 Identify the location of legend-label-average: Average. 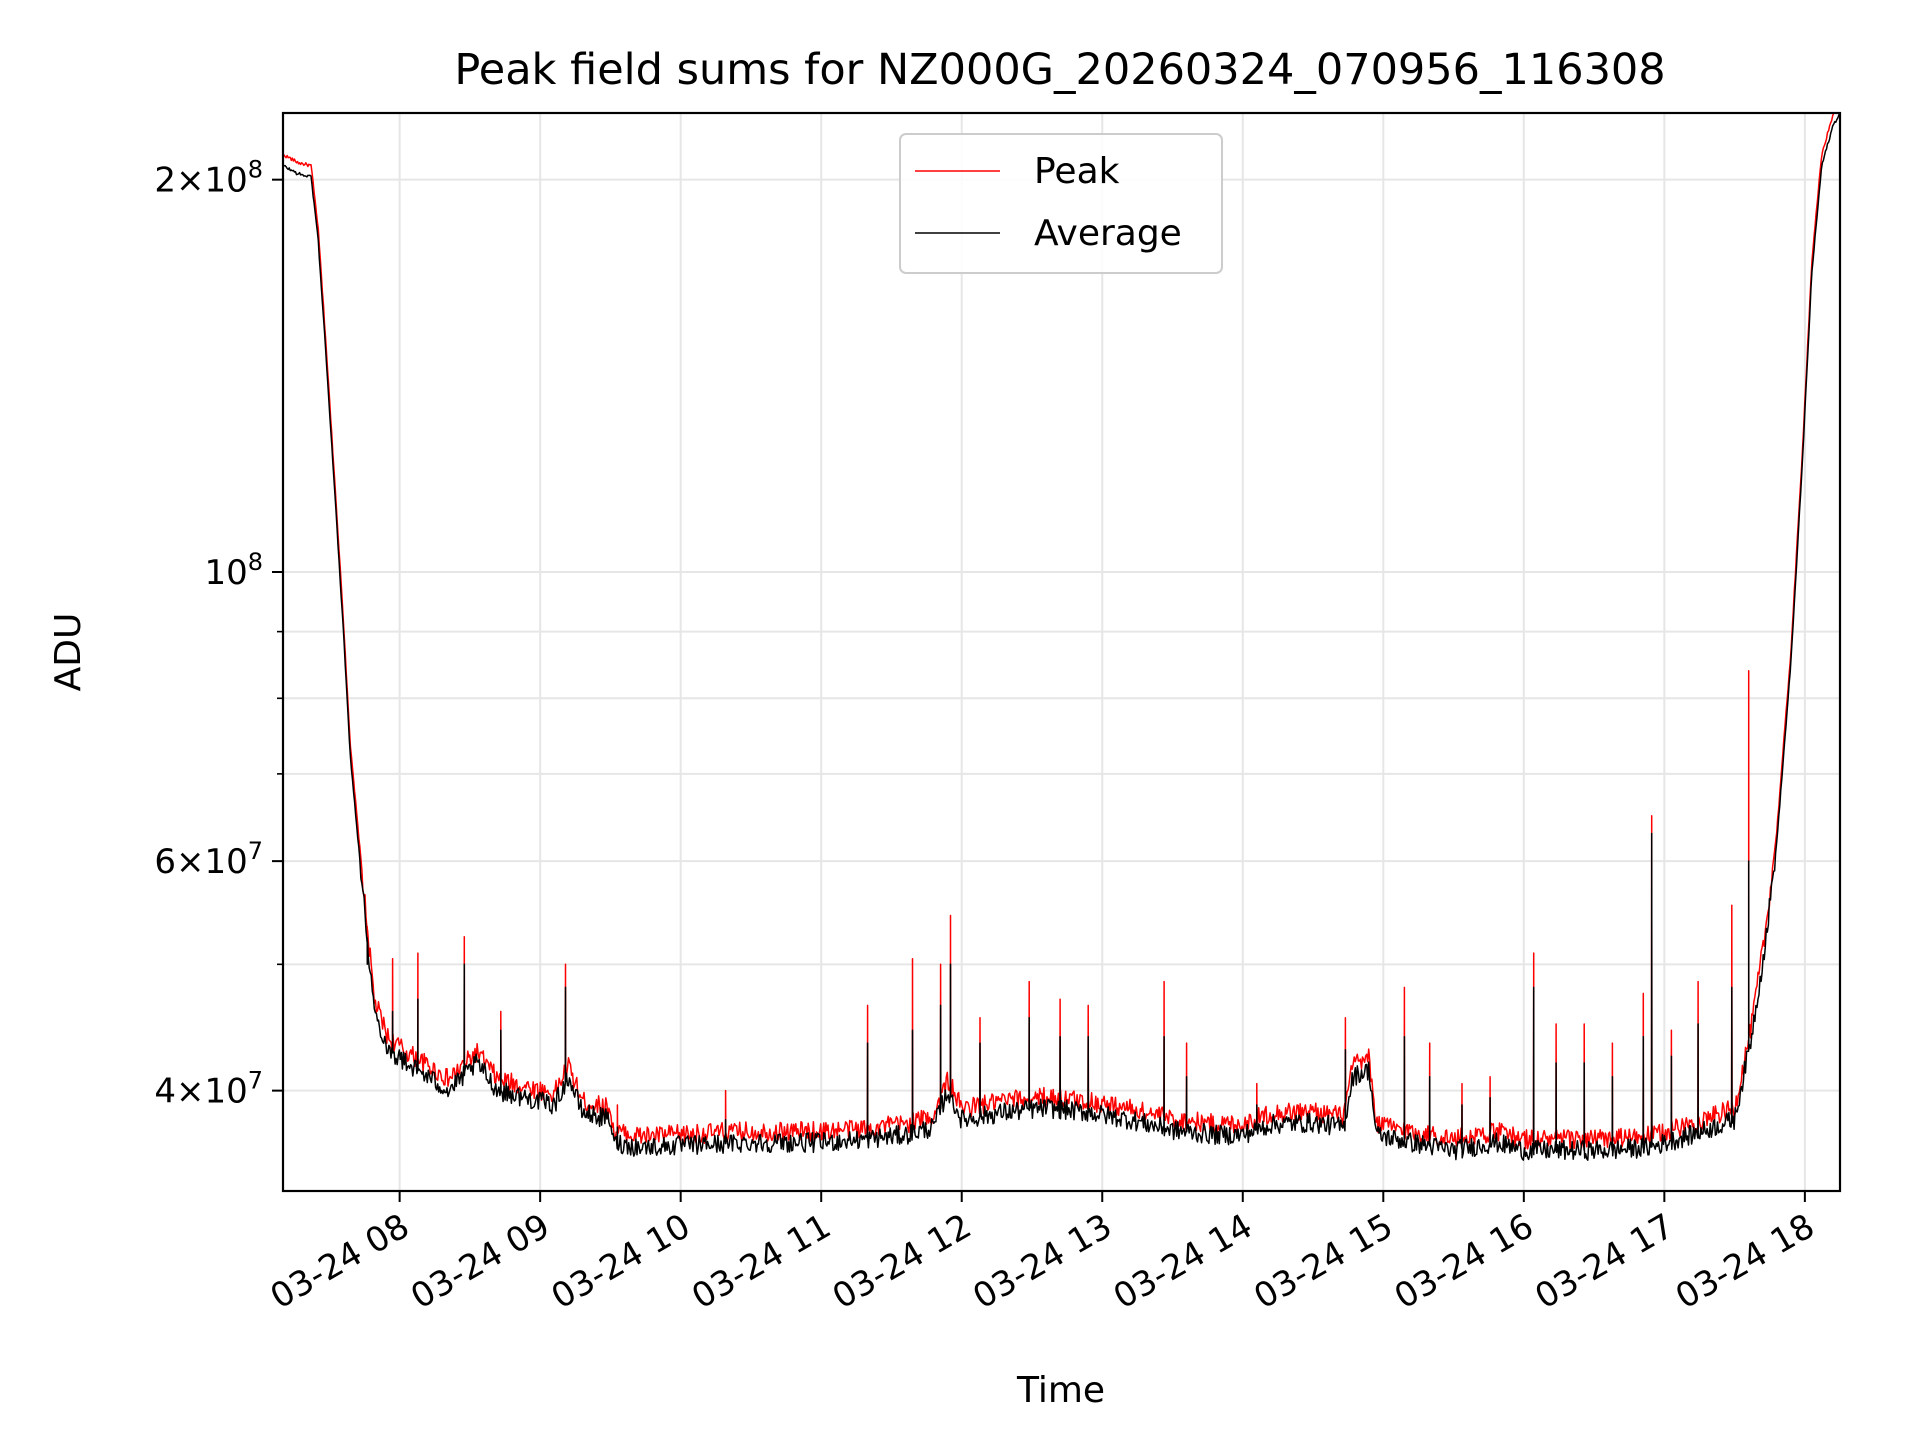
(1108, 233).